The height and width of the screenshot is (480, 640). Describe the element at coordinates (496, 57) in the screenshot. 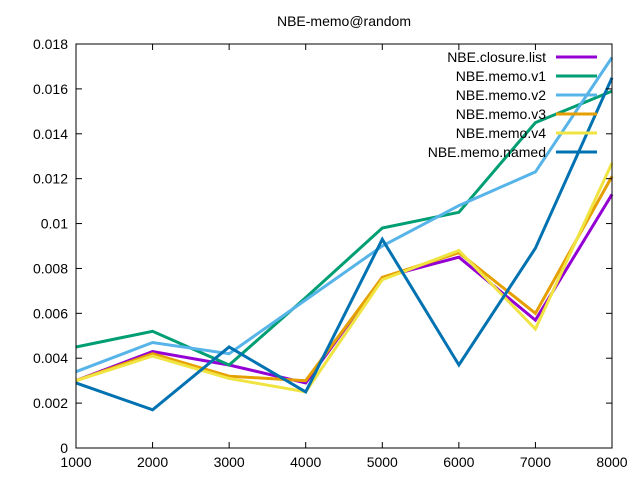

I see `legend-label: NBE.closure.list` at that location.